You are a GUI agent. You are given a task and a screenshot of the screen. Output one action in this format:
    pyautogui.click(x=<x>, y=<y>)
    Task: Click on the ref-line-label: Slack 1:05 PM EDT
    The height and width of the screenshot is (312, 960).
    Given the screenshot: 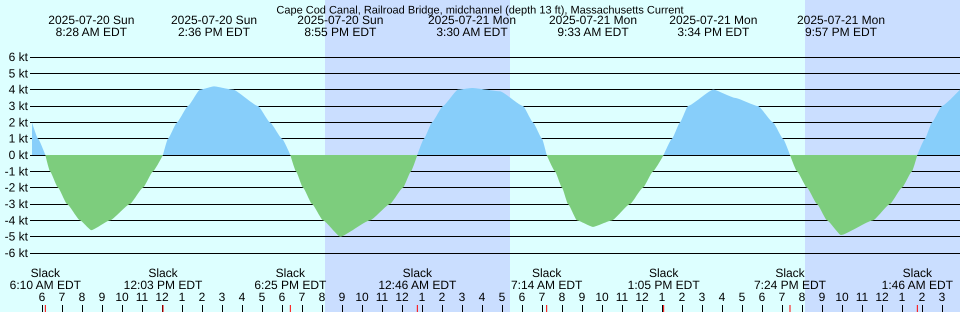 What is the action you would take?
    pyautogui.click(x=664, y=279)
    